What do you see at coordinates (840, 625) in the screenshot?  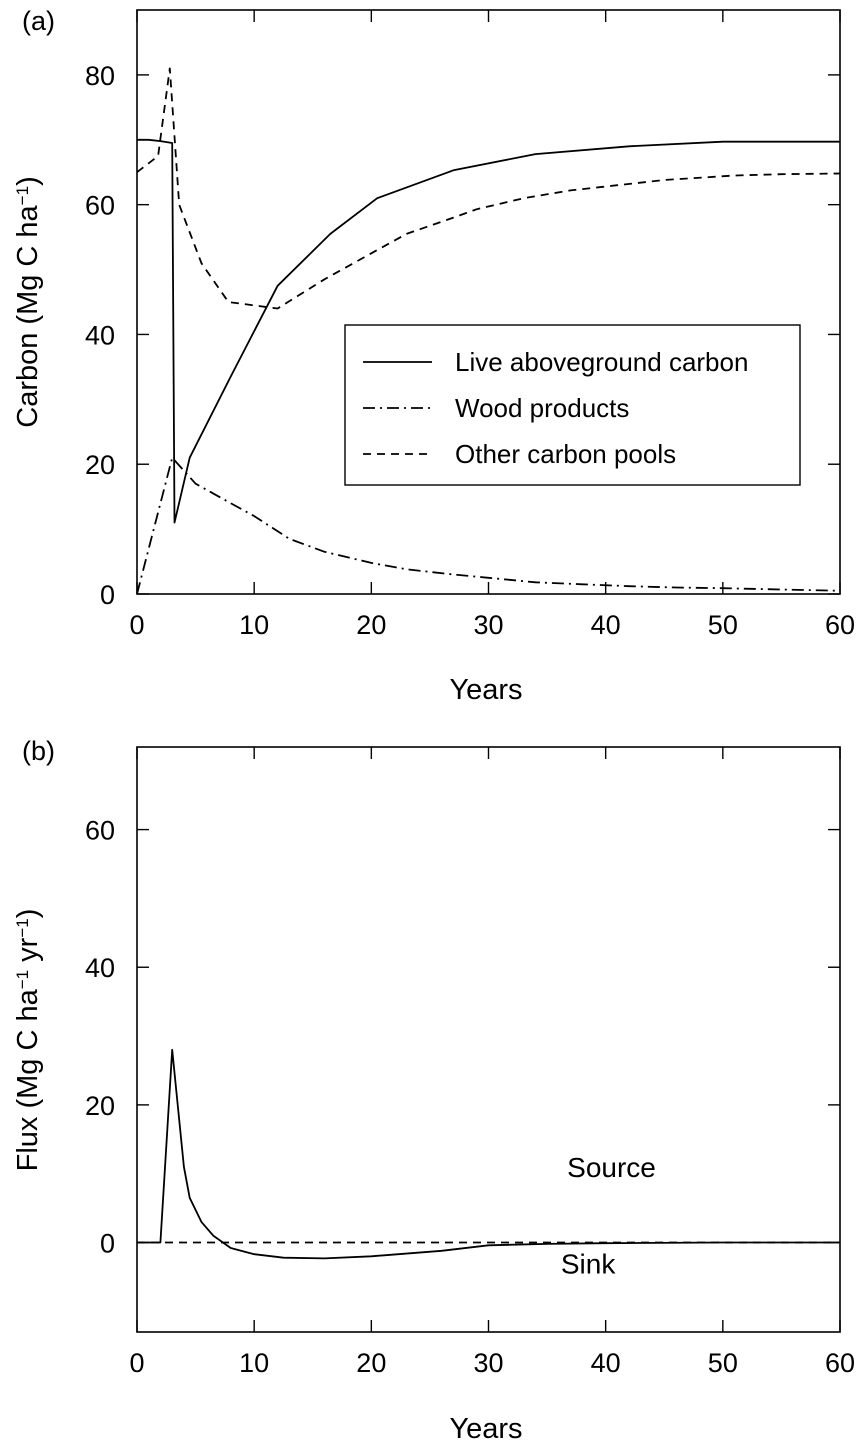 I see `panel-a-x-tick-label: 60` at bounding box center [840, 625].